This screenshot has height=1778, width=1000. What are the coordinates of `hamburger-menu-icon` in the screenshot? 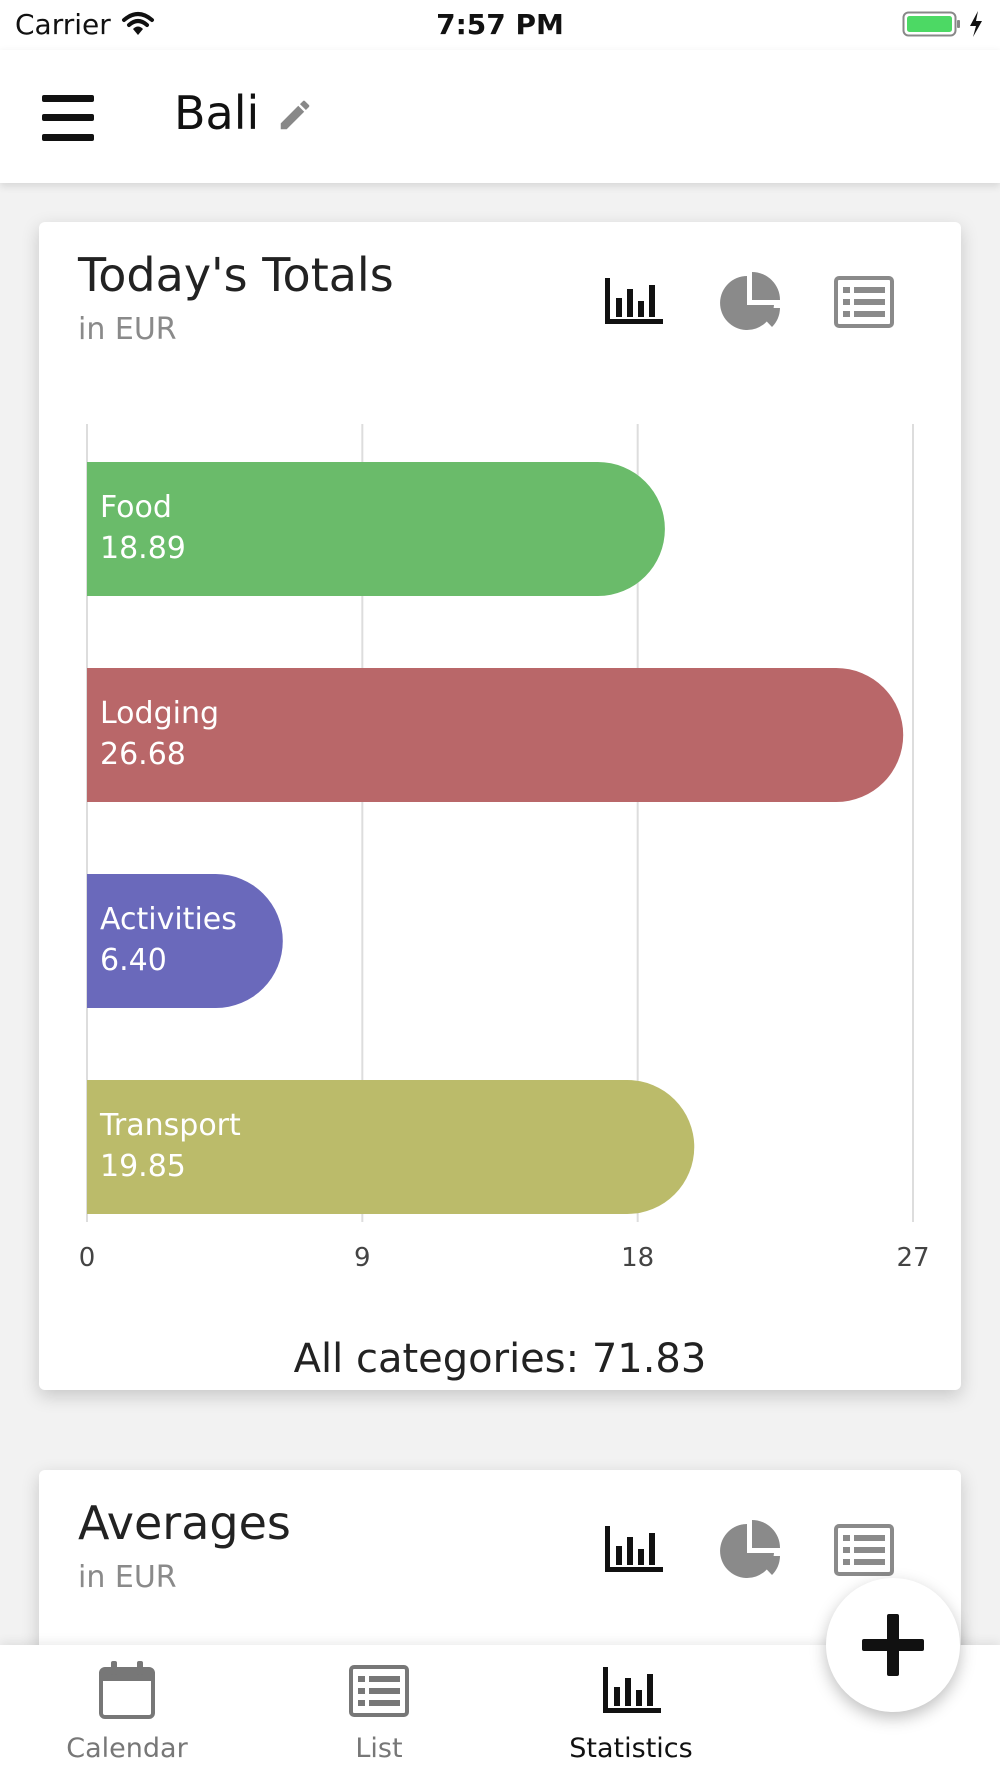 It's located at (68, 118).